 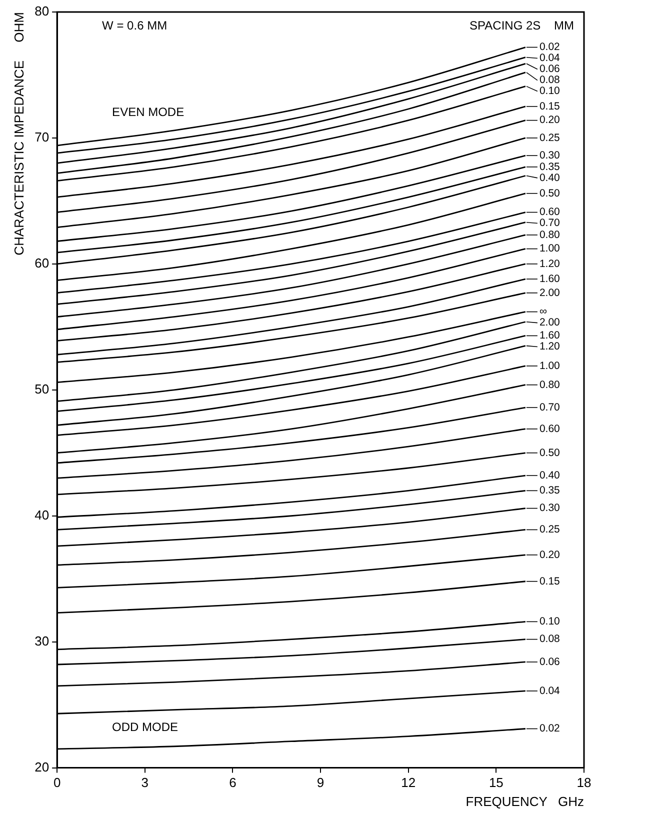 What do you see at coordinates (543, 312) in the screenshot?
I see `legend-label: ∞` at bounding box center [543, 312].